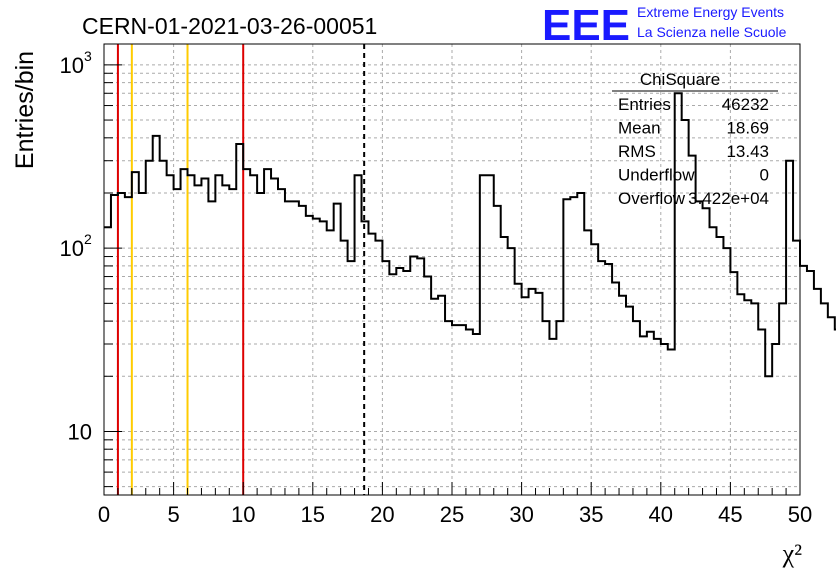 The image size is (836, 572). Describe the element at coordinates (792, 553) in the screenshot. I see `x-axis-label: χ²` at that location.